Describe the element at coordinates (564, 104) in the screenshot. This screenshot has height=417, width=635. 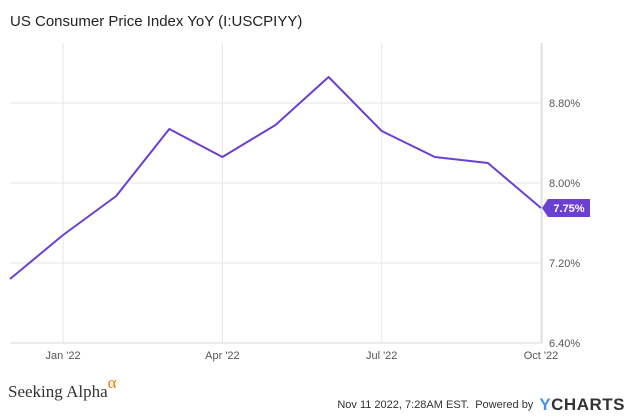
I see `y-tick-label: 8.80%` at that location.